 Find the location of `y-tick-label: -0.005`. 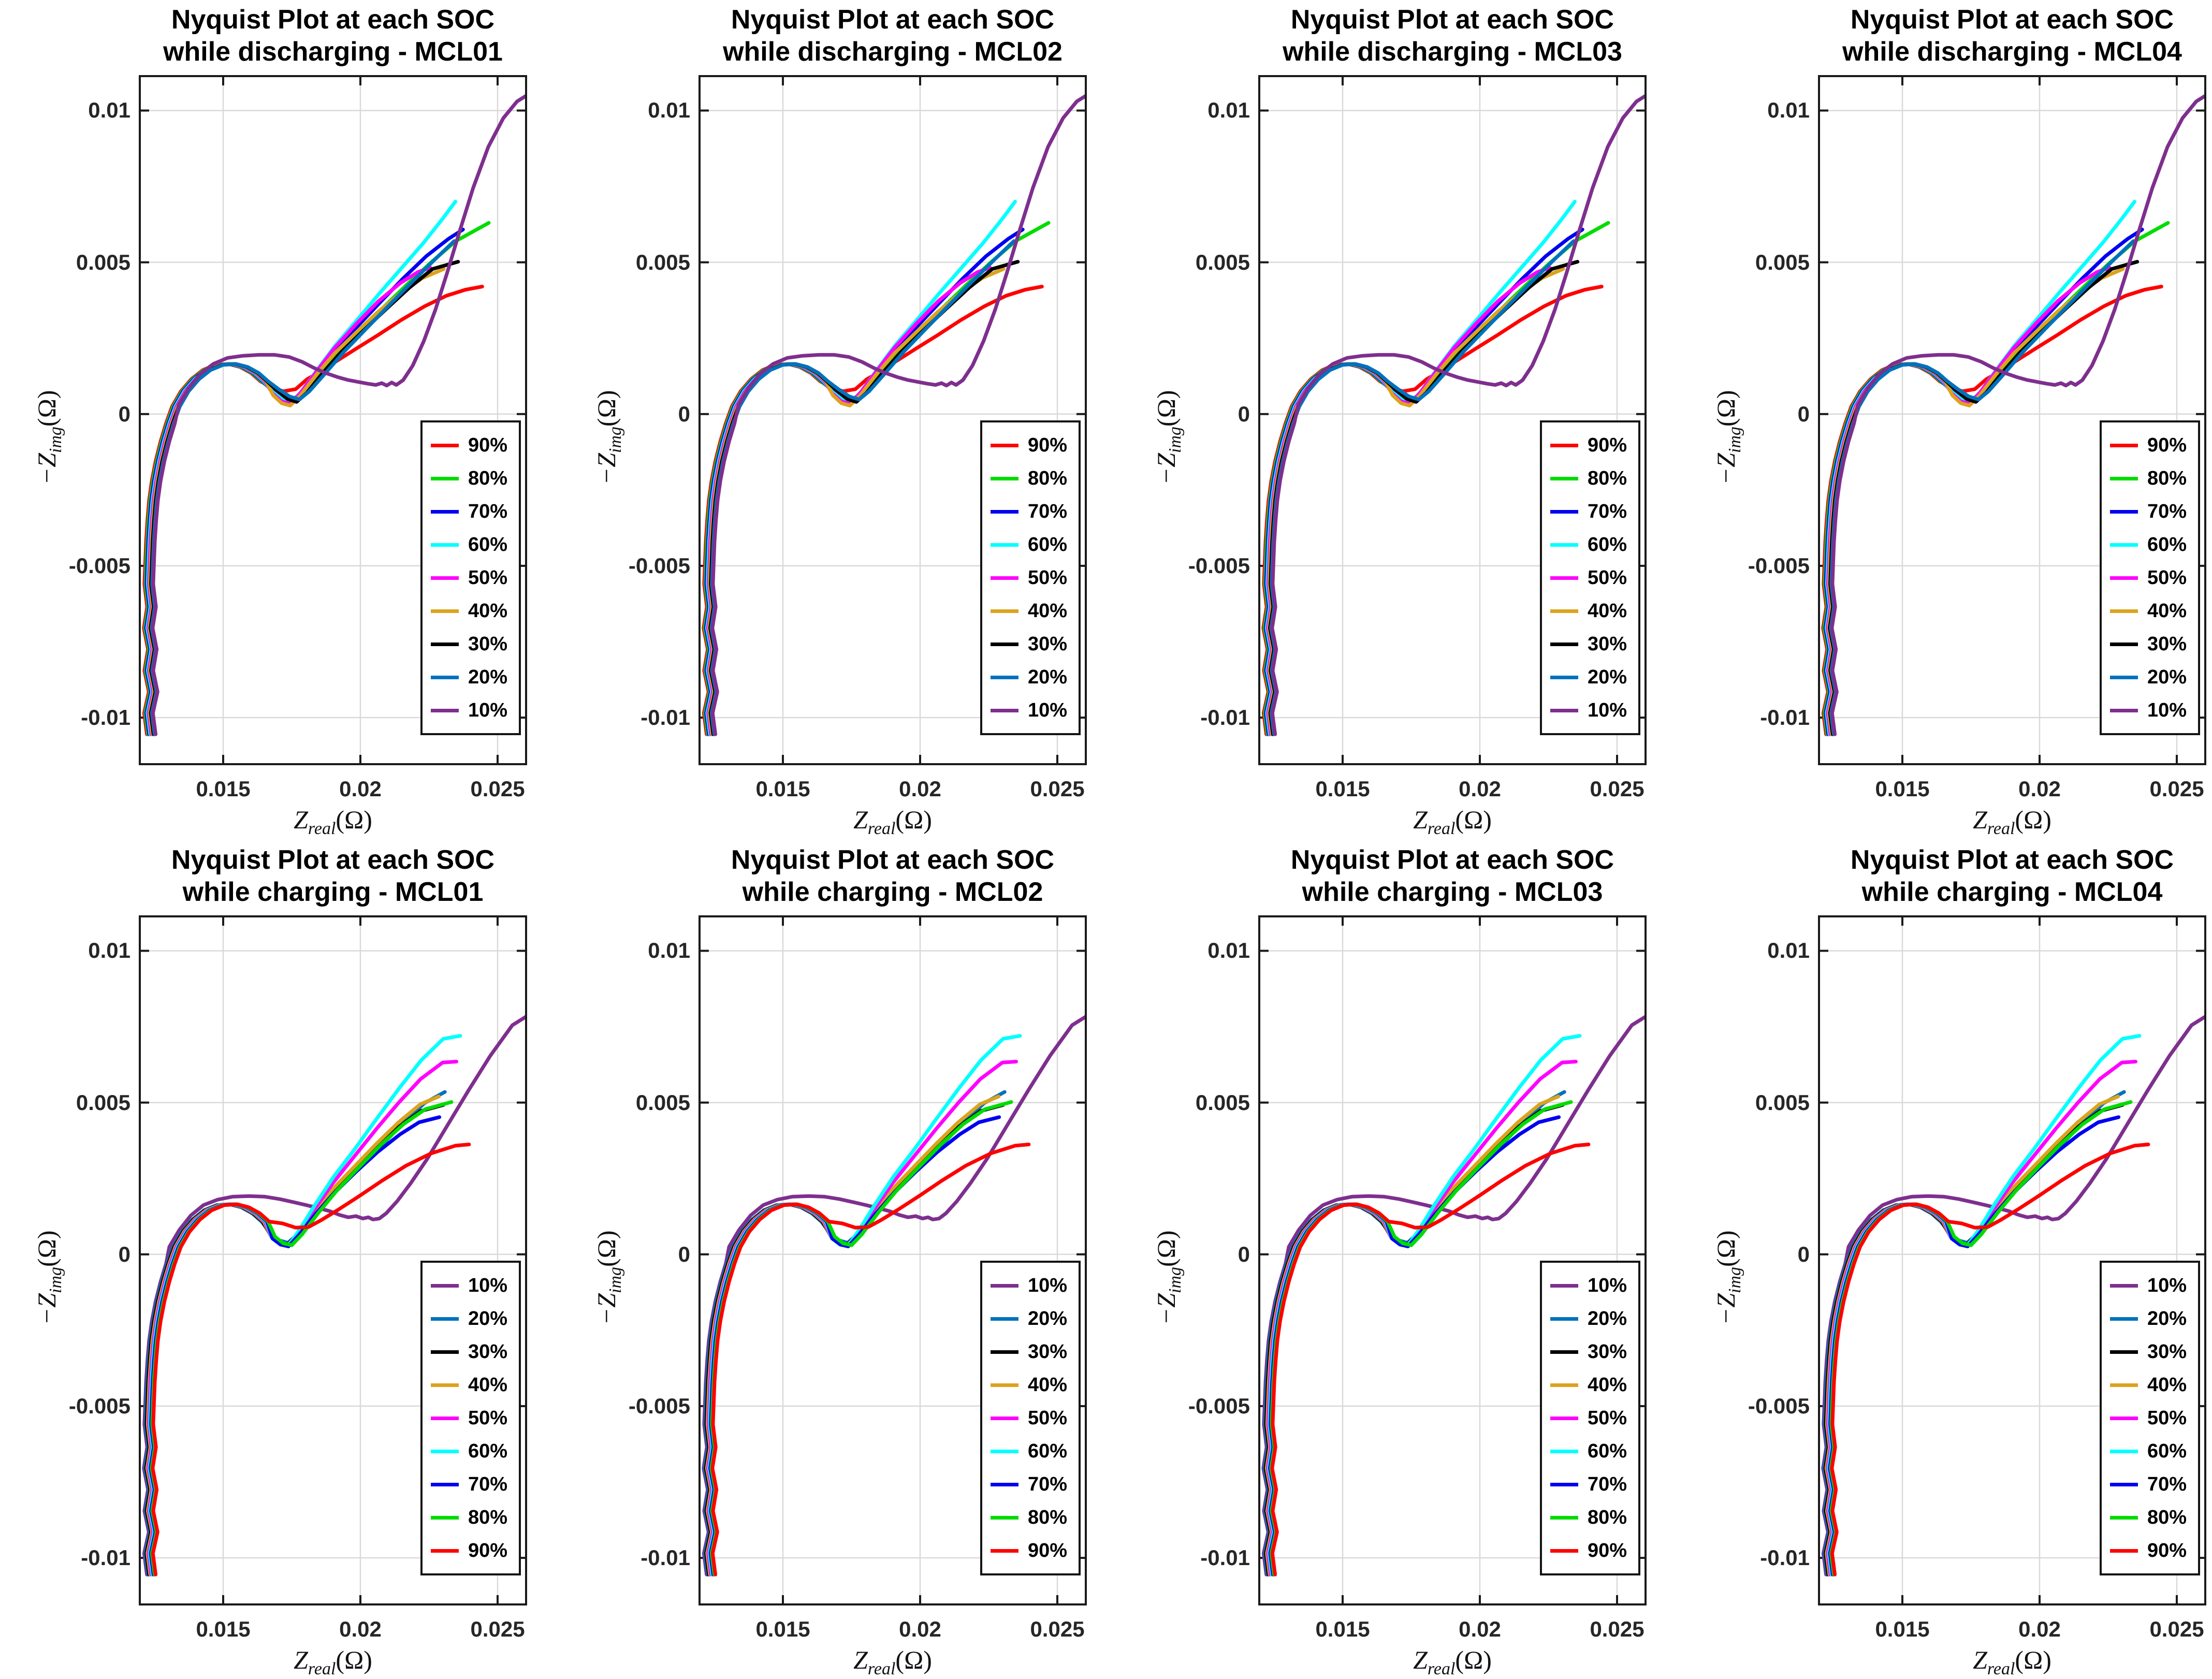

y-tick-label: -0.005 is located at coordinates (1219, 565).